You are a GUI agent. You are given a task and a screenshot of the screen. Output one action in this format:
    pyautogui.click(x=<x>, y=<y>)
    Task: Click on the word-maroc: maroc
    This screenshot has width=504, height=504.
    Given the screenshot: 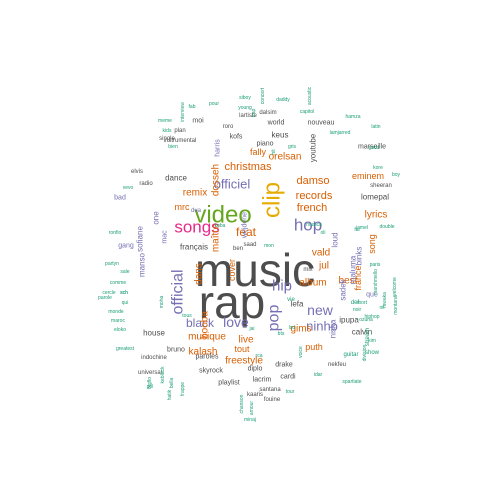 What is the action you would take?
    pyautogui.click(x=118, y=321)
    